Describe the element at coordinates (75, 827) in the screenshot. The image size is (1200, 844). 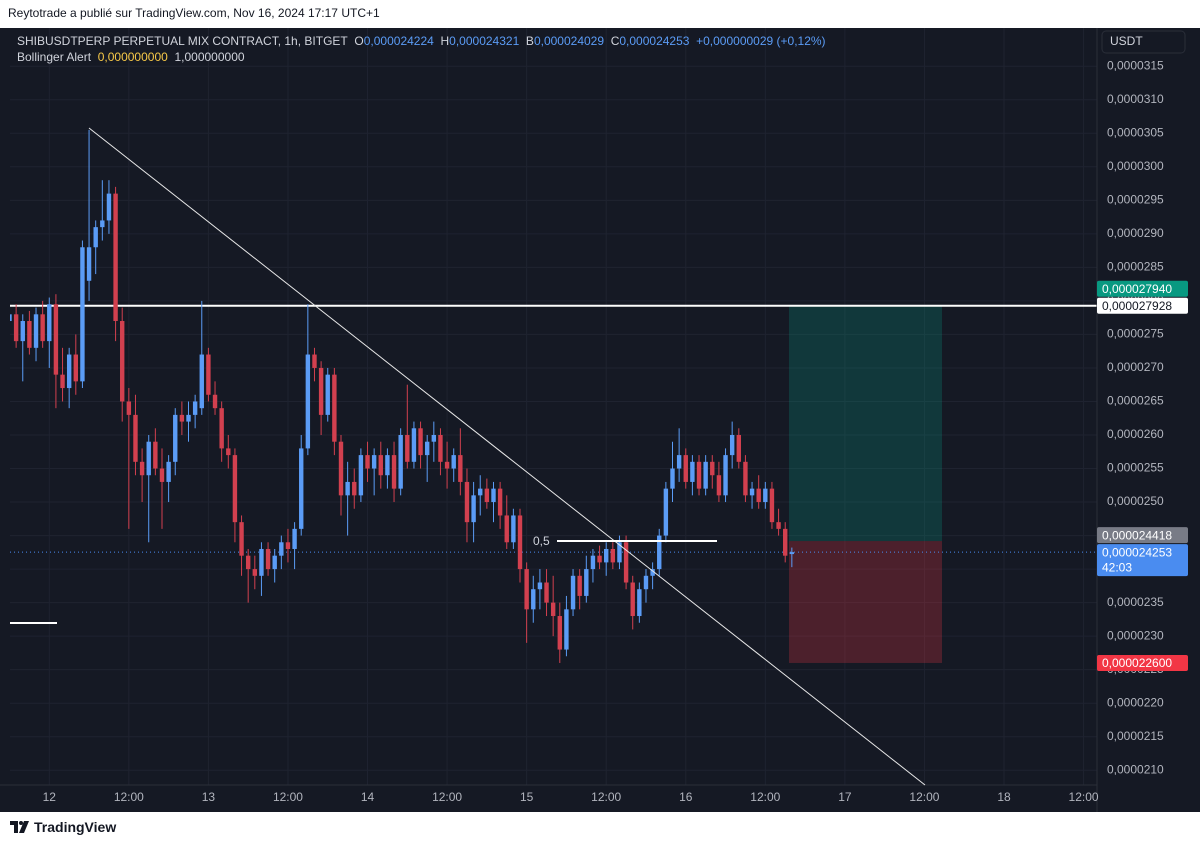
I see `brand: TradingView` at that location.